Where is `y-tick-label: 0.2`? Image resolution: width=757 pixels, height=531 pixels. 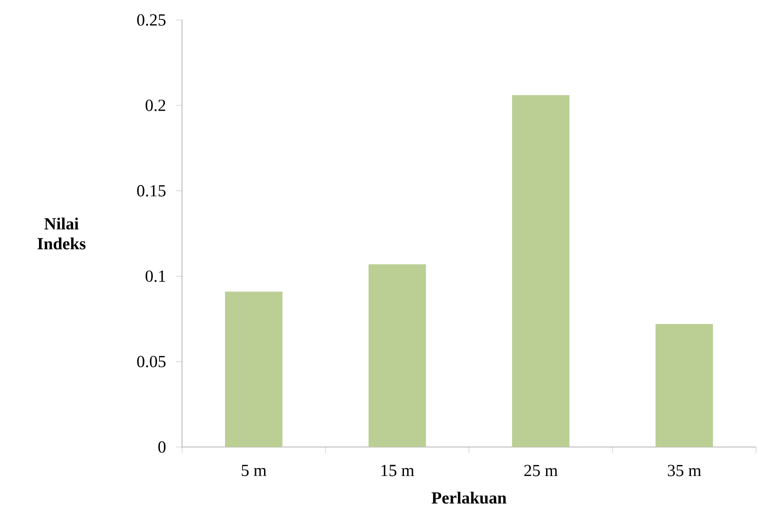
y-tick-label: 0.2 is located at coordinates (156, 106).